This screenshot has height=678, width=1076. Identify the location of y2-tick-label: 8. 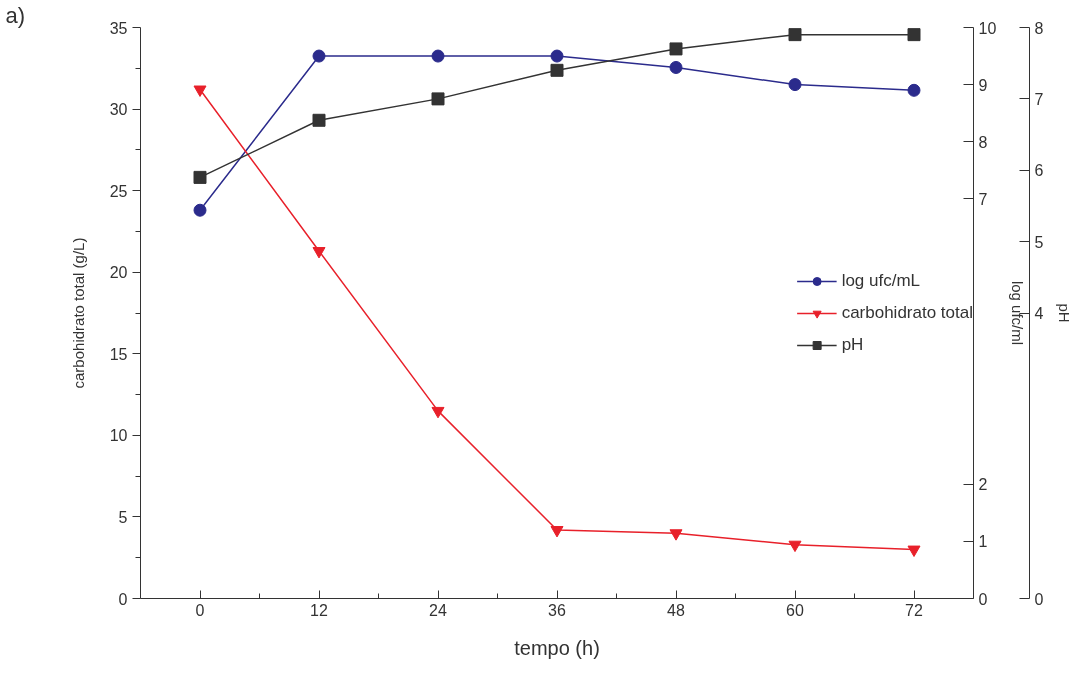
(983, 142).